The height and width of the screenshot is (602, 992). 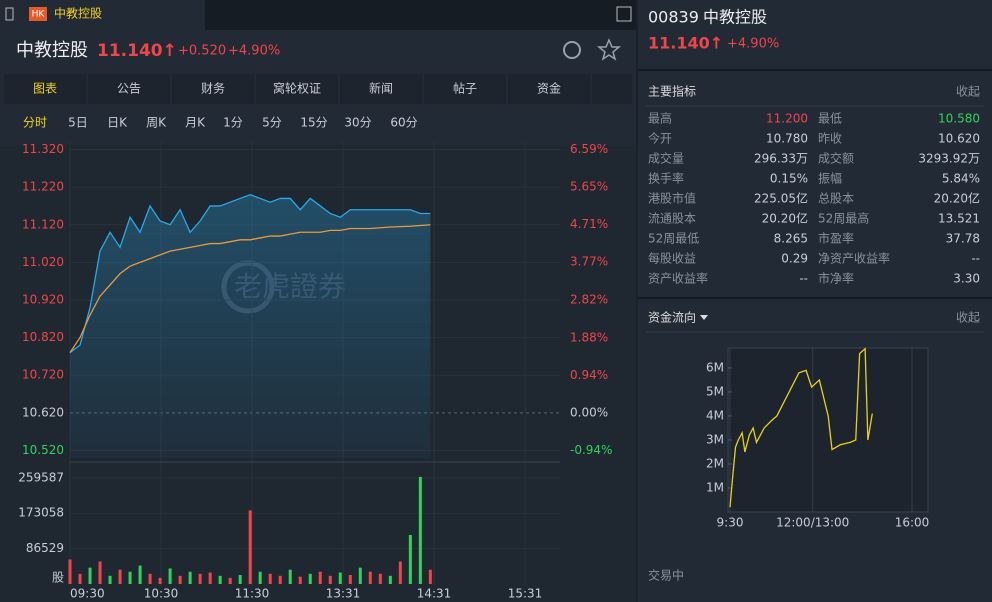 What do you see at coordinates (830, 119) in the screenshot?
I see `stat-label: 最低` at bounding box center [830, 119].